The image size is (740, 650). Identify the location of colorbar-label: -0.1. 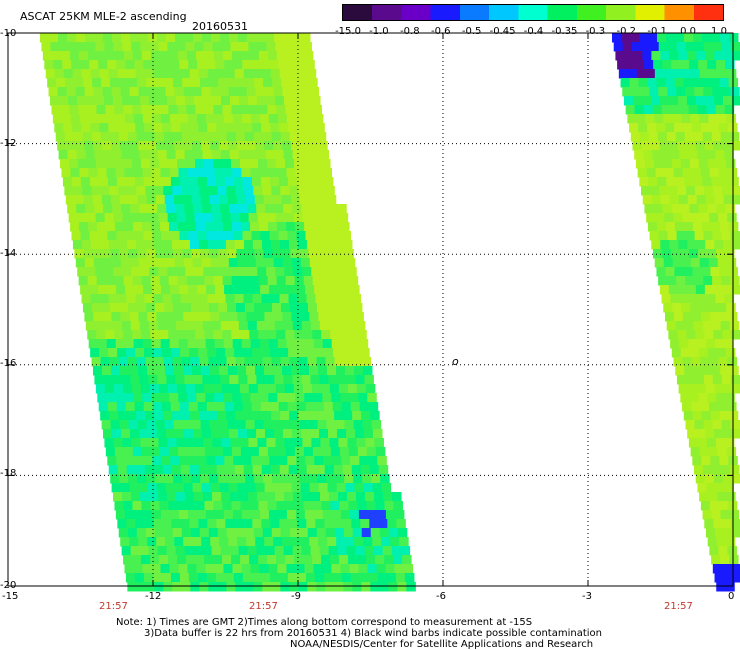
(657, 31).